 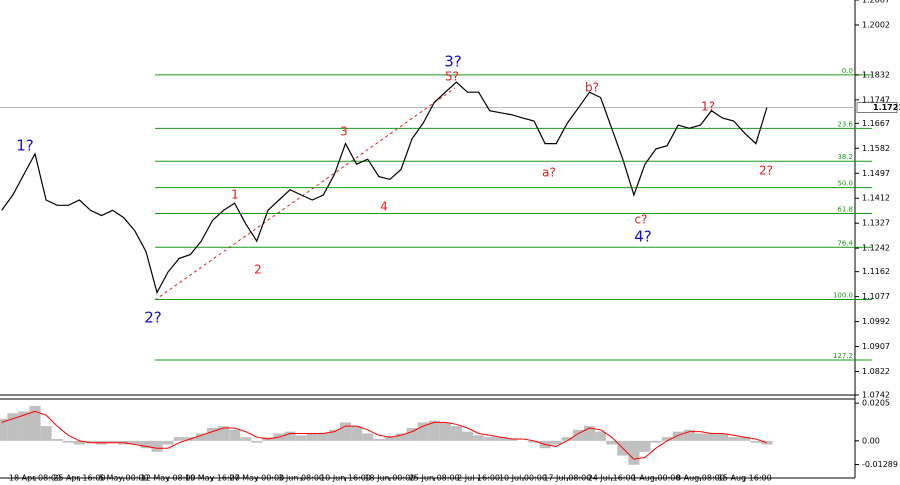 What do you see at coordinates (876, 321) in the screenshot?
I see `y-tick-label: 1.0992` at bounding box center [876, 321].